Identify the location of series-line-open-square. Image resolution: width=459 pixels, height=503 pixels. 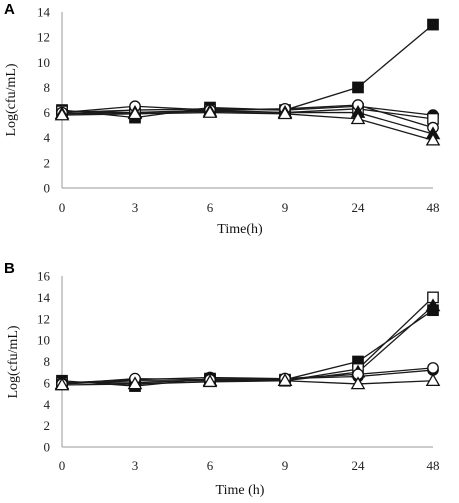
(248, 340).